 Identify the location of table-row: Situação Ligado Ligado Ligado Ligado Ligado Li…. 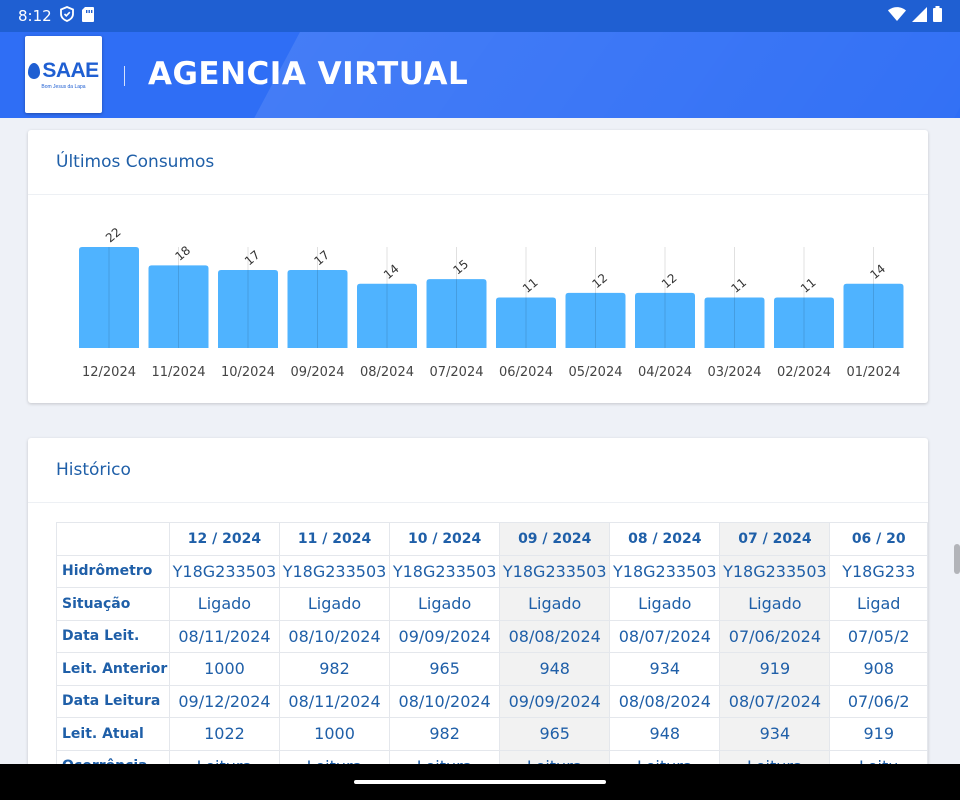
(492, 604).